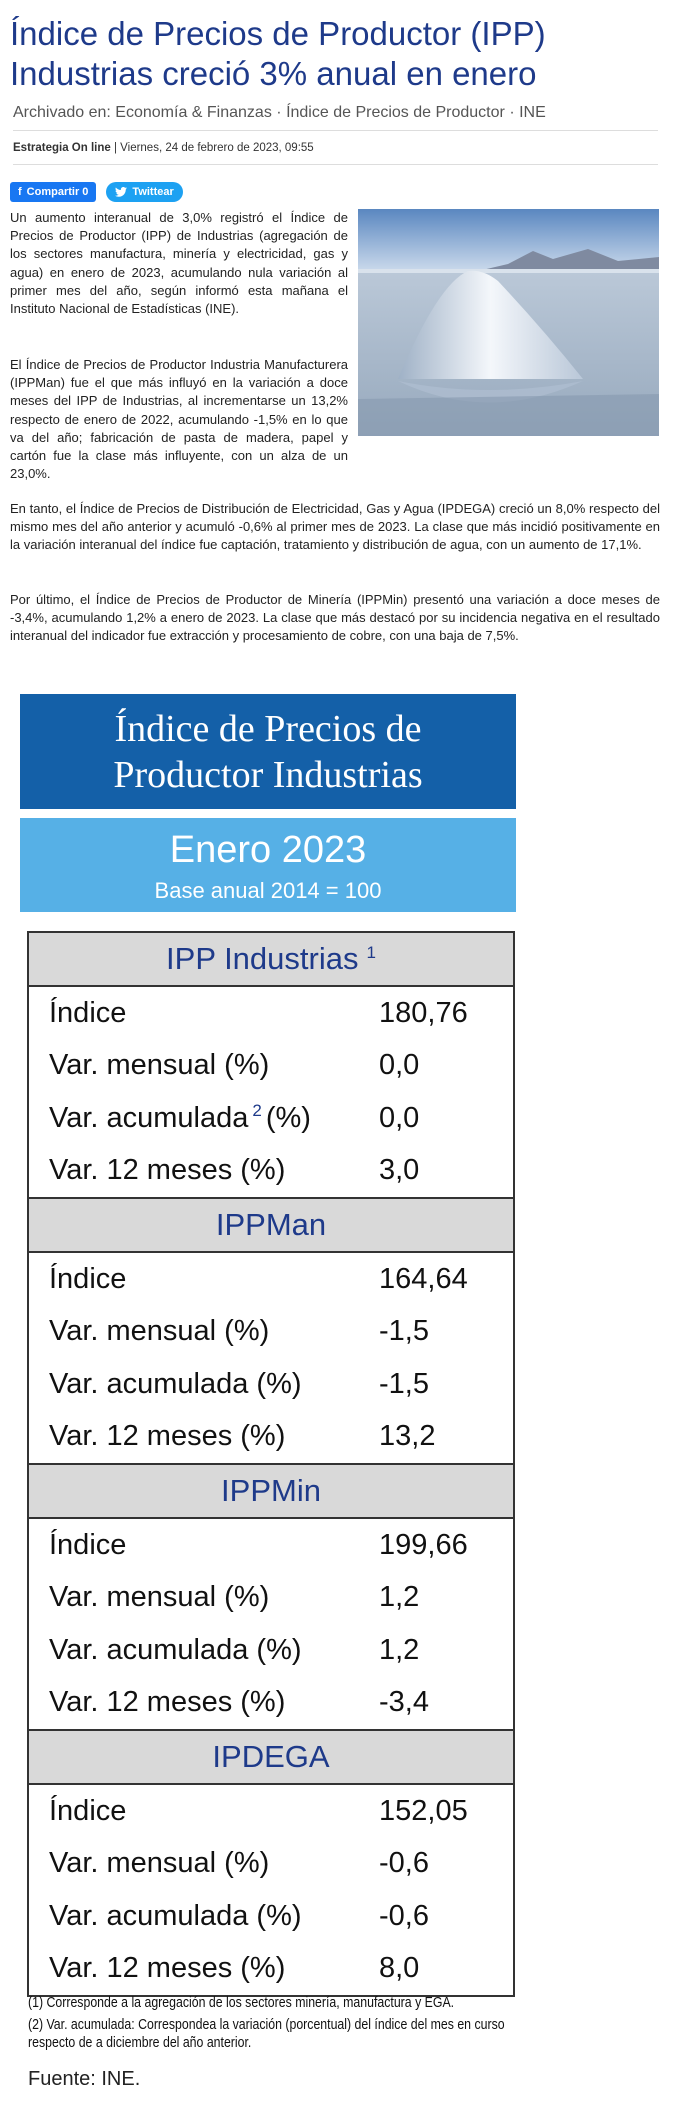 Image resolution: width=679 pixels, height=2124 pixels. I want to click on tag-link: Índice de Precios de Productor, so click(395, 112).